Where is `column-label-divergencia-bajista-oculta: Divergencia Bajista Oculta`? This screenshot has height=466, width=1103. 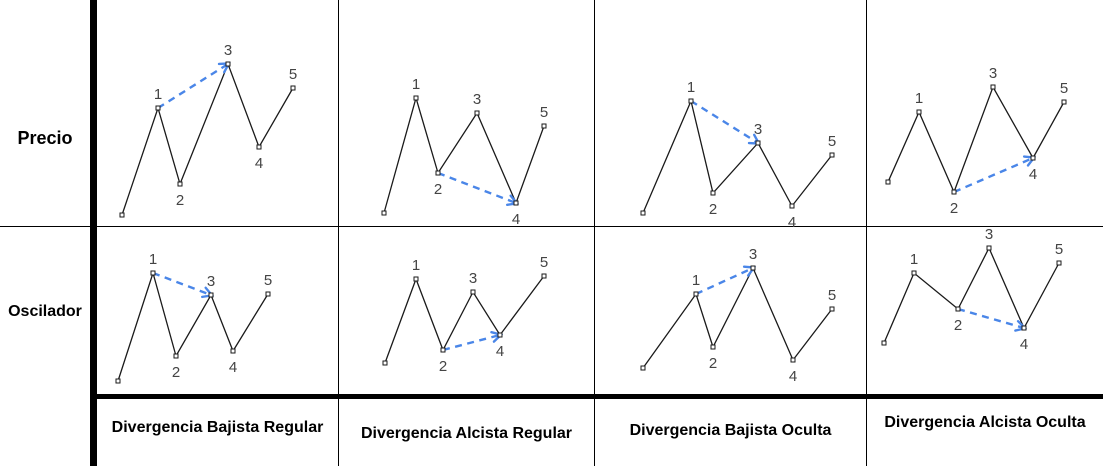
column-label-divergencia-bajista-oculta: Divergencia Bajista Oculta is located at coordinates (730, 430).